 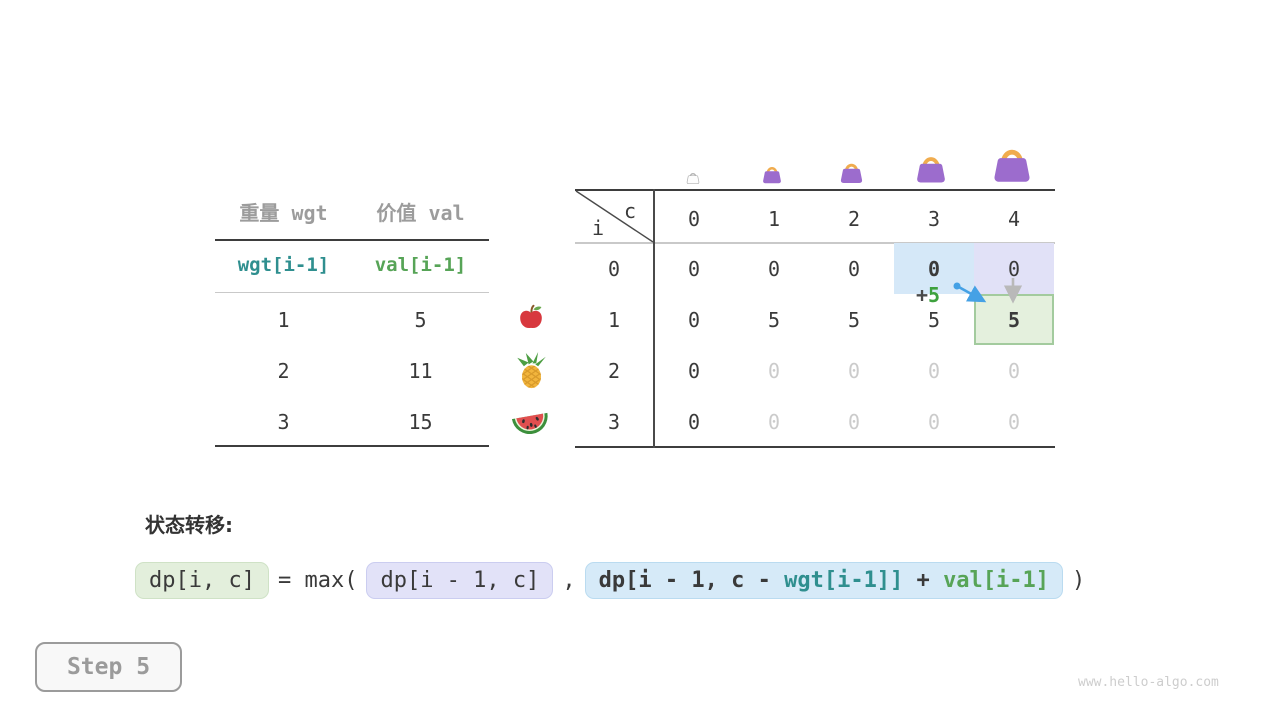 I want to click on items-table-rows: 1 5 2 11 3 15, so click(x=352, y=370).